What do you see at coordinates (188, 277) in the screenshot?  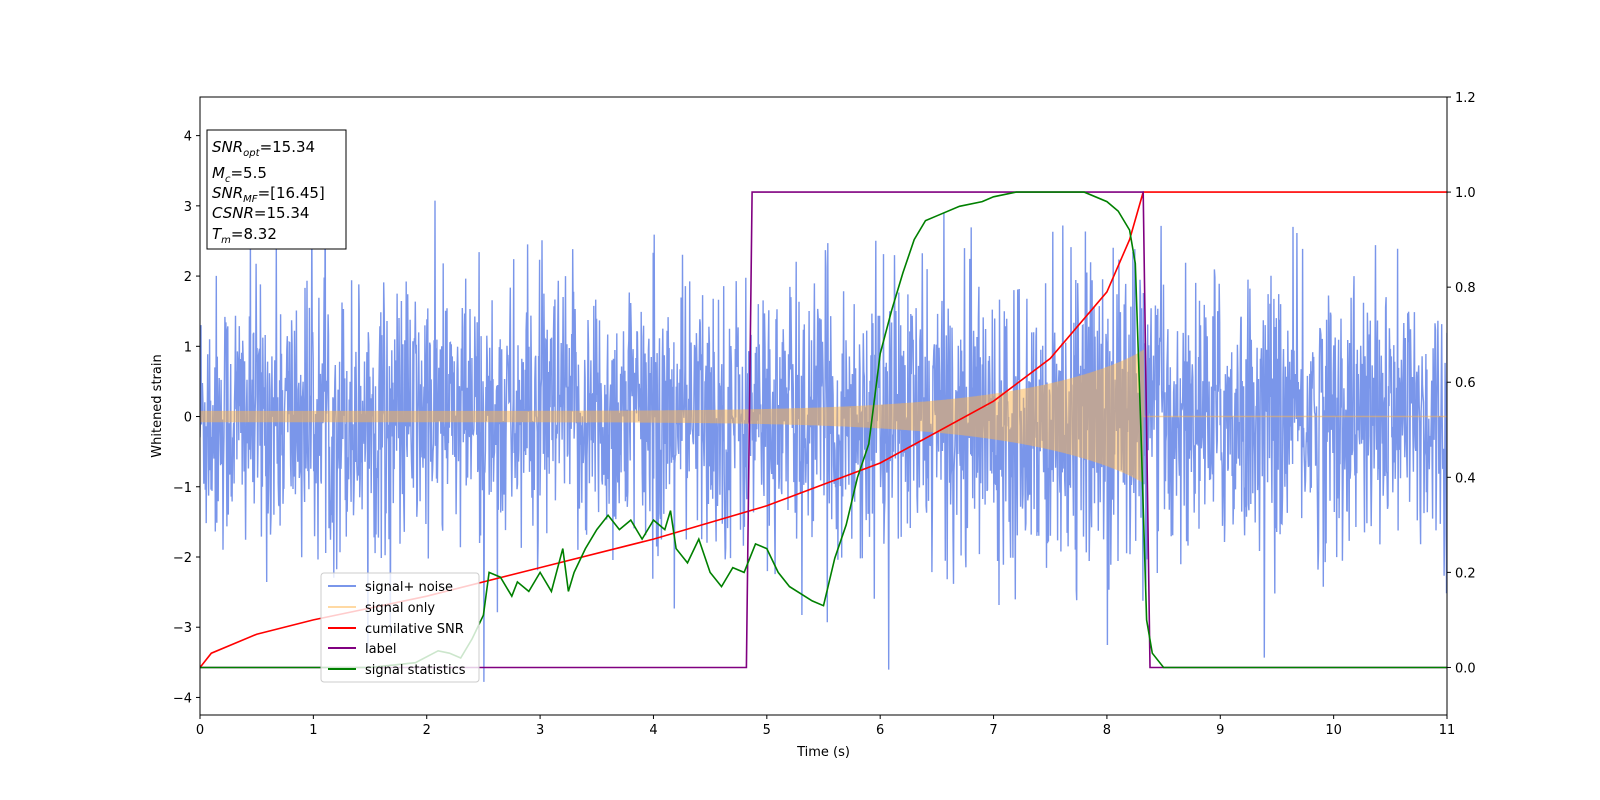 I see `y-tick-label: 2` at bounding box center [188, 277].